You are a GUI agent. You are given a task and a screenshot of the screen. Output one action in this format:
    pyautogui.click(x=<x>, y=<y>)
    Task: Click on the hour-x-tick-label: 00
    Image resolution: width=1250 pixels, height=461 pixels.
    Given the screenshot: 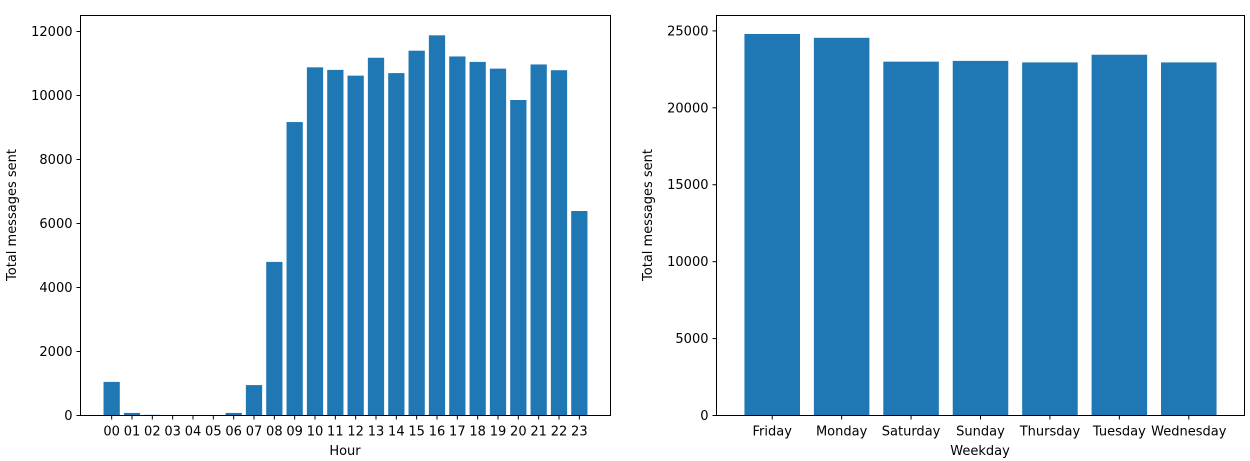 What is the action you would take?
    pyautogui.click(x=111, y=432)
    